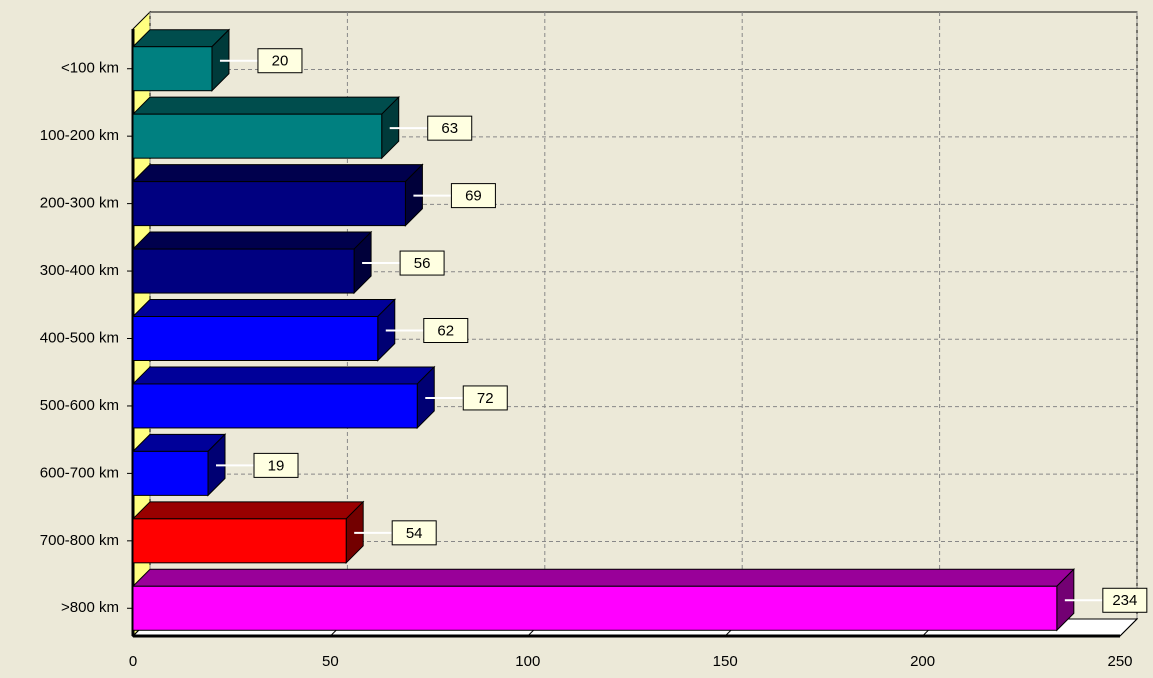 This screenshot has height=678, width=1153. What do you see at coordinates (1128, 627) in the screenshot?
I see `tick-mark` at bounding box center [1128, 627].